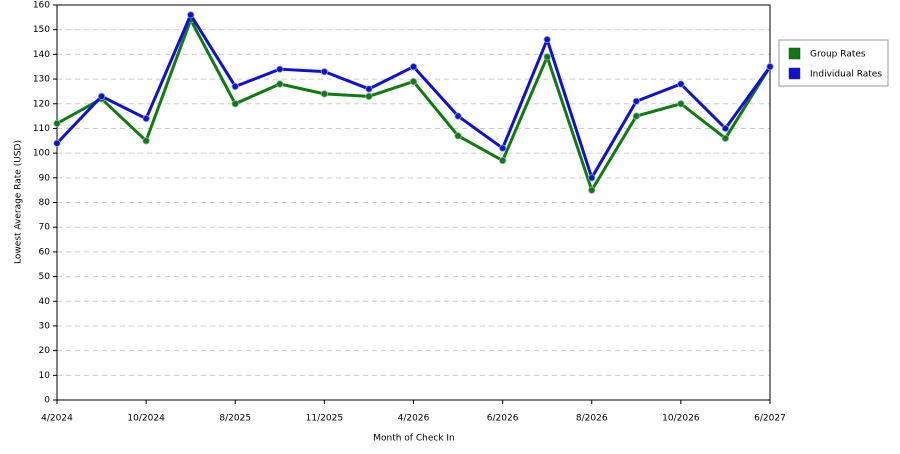 The image size is (900, 454). I want to click on y-tick-label: 160, so click(41, 6).